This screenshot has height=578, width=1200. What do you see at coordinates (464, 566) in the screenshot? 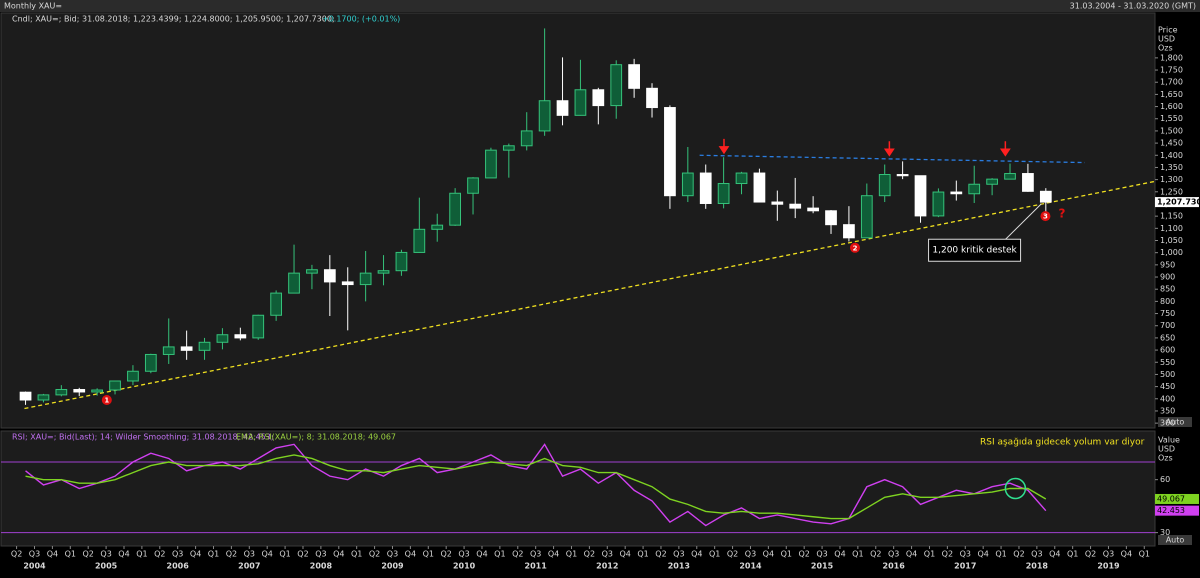
I see `year-label: 2010` at bounding box center [464, 566].